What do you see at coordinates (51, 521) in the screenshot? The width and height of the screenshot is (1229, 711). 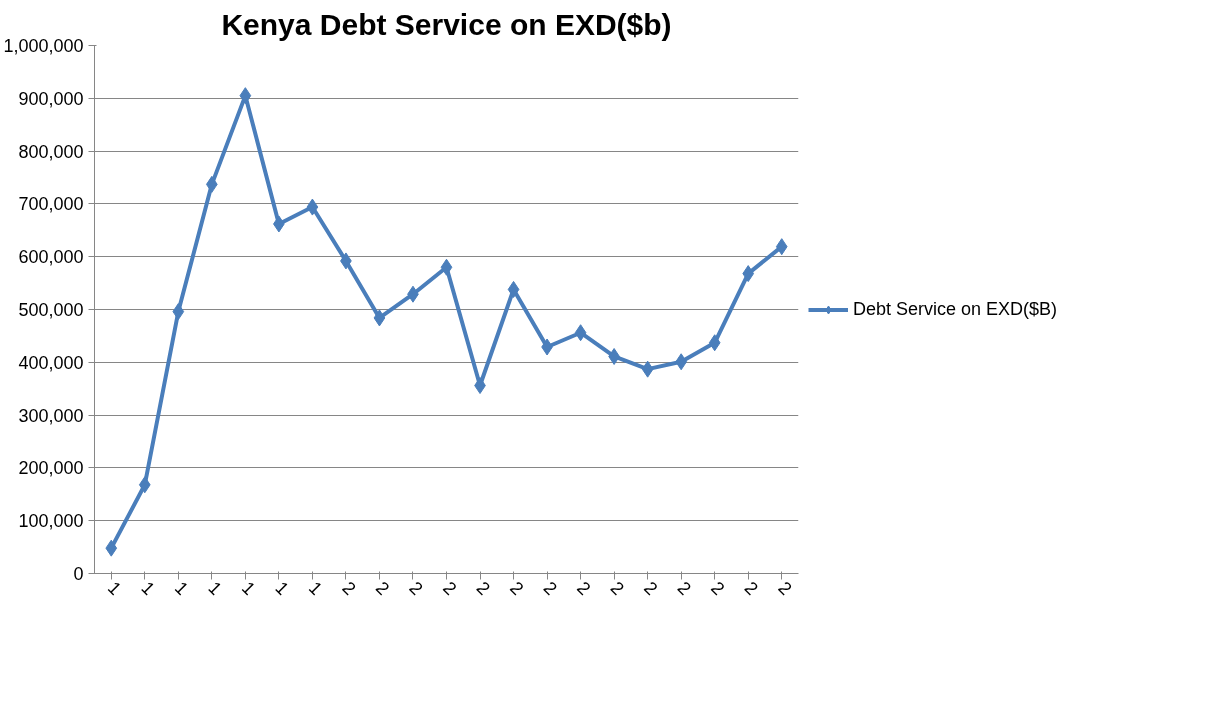 I see `y-tick-label: 100,000` at bounding box center [51, 521].